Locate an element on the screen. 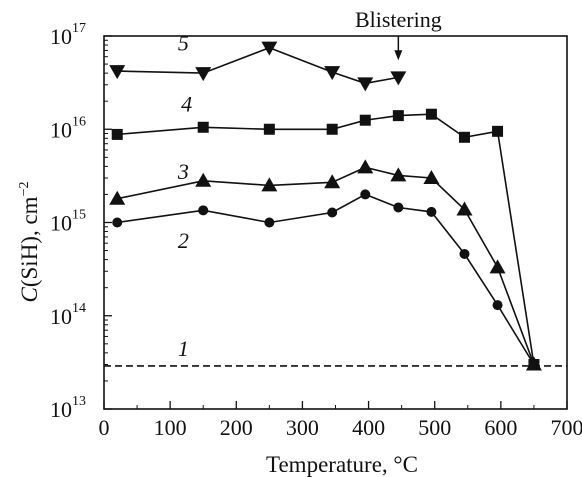  series-3-label: 3 is located at coordinates (183, 171).